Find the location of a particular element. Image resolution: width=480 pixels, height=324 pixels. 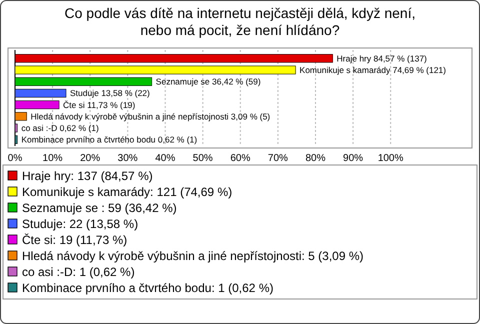

data-label: Čte si 11,73 % (19) is located at coordinates (99, 105).